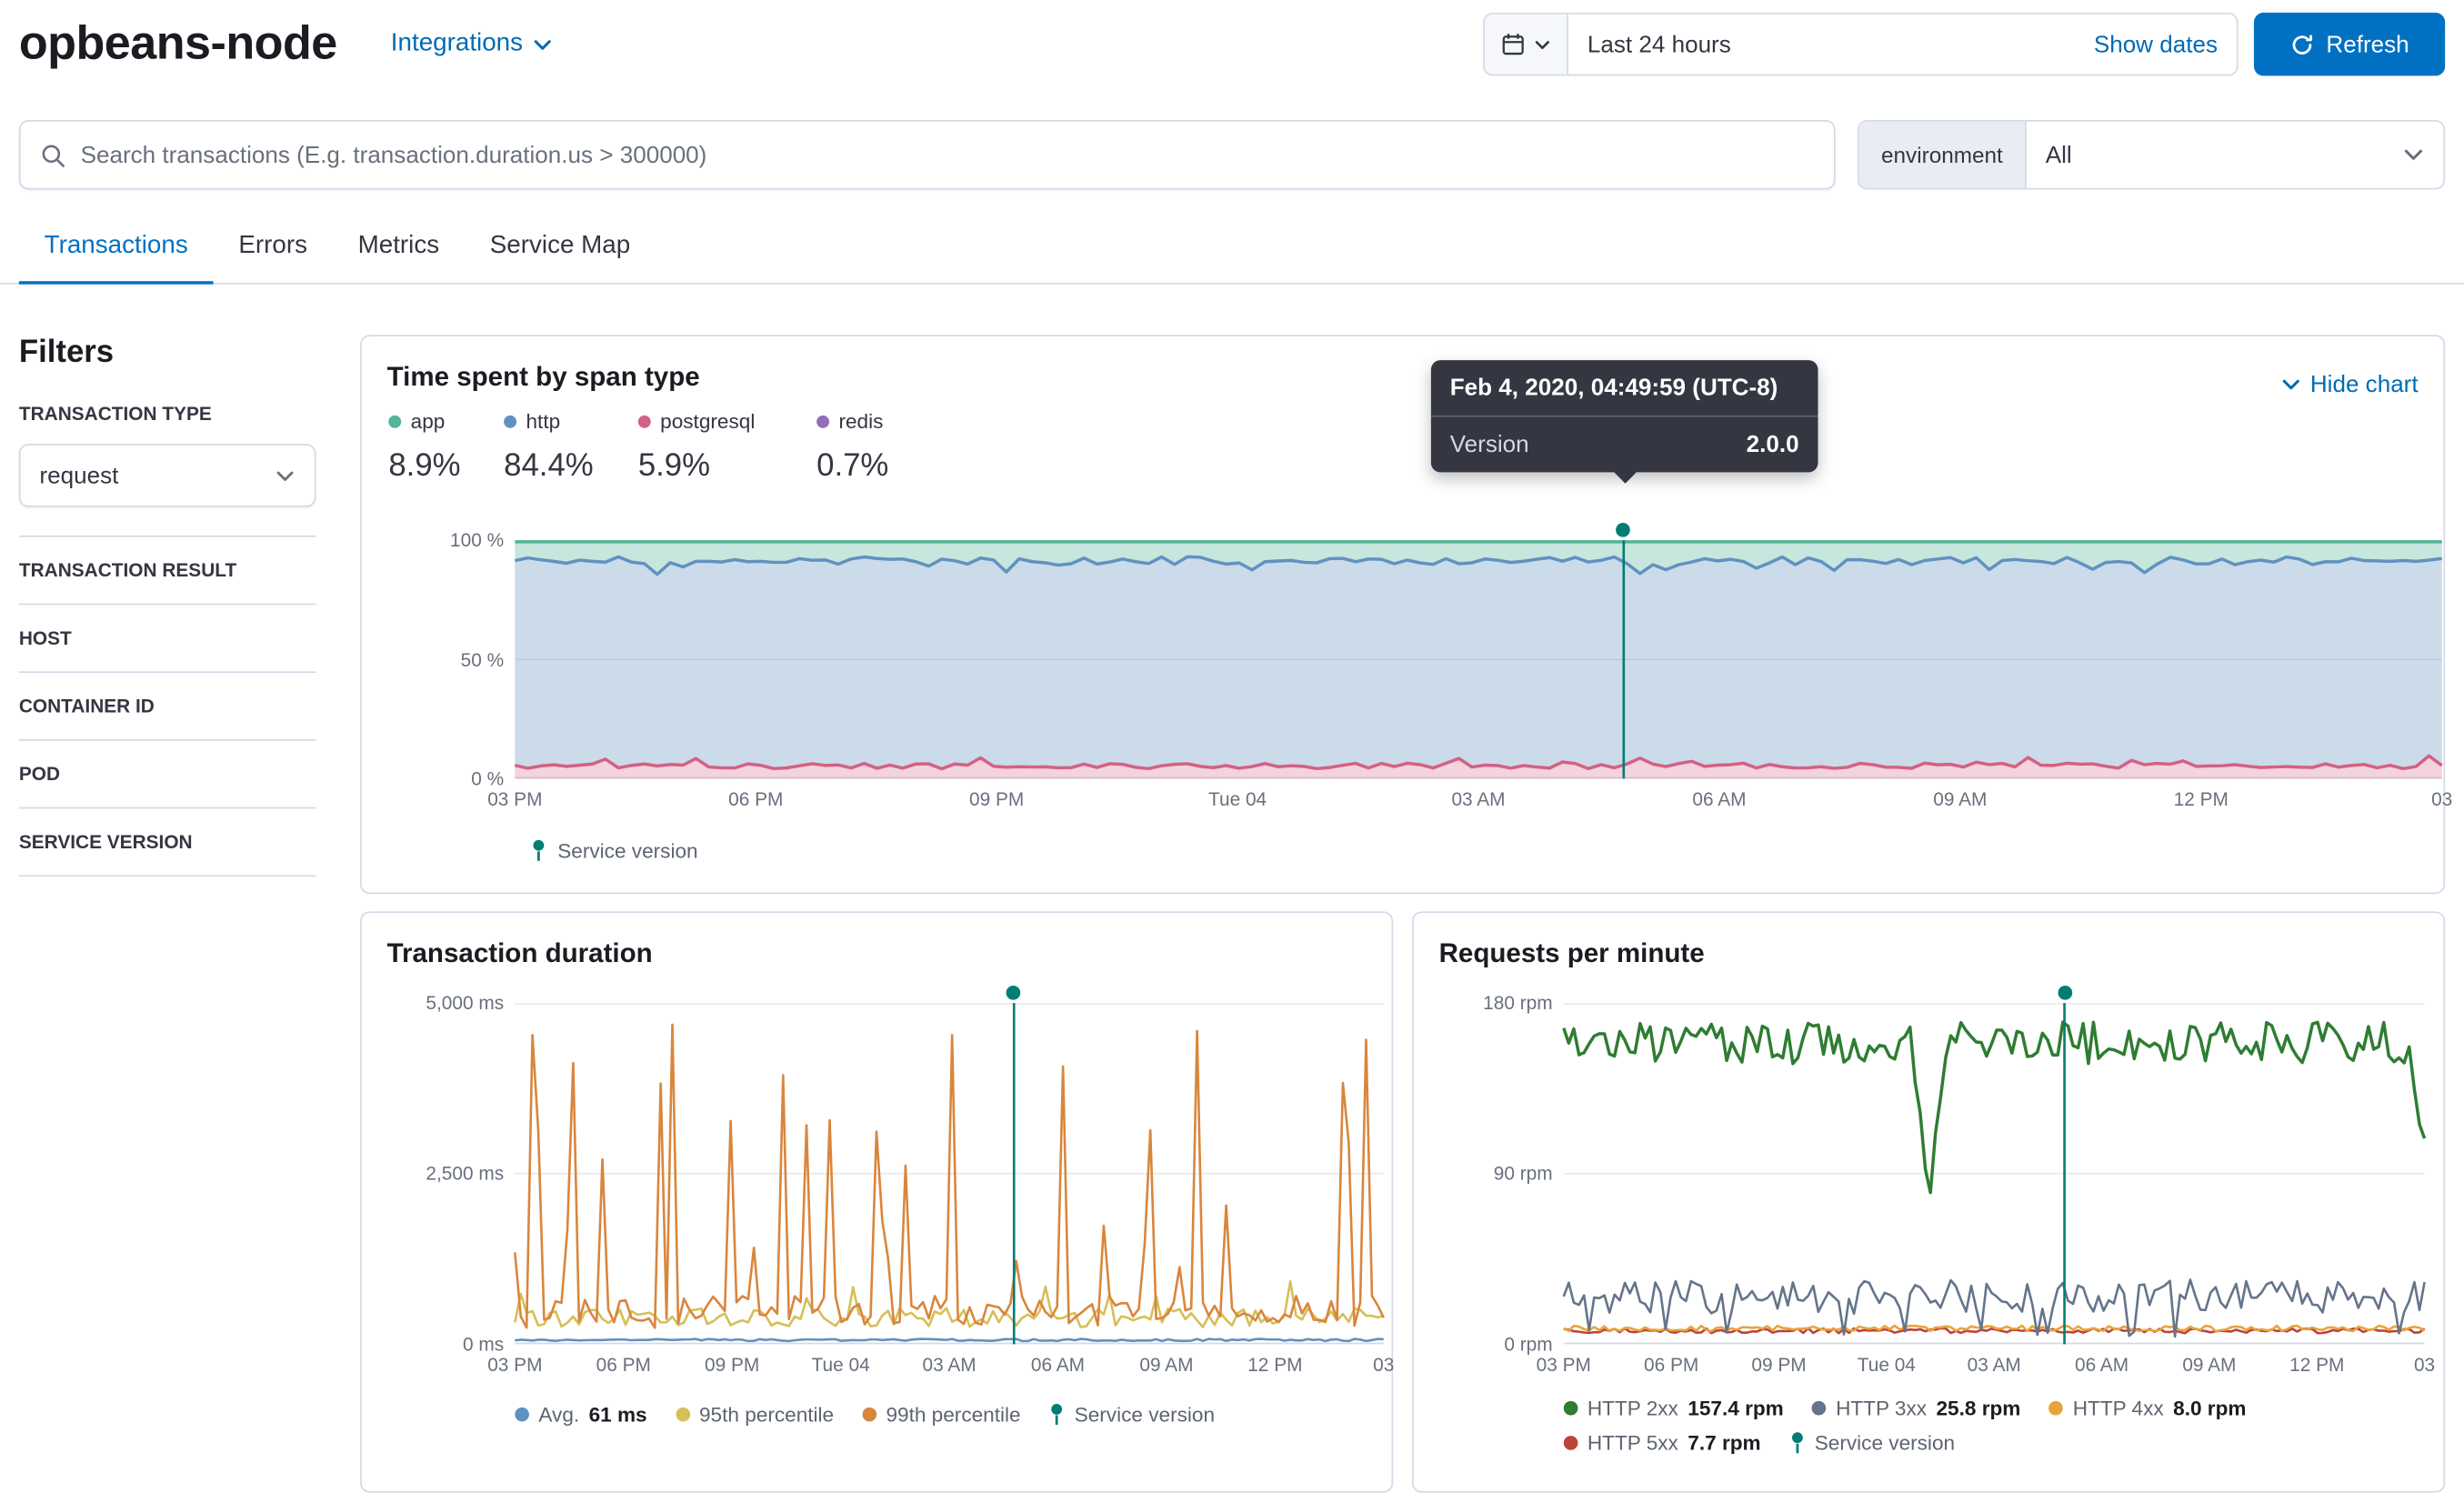 Image resolution: width=2464 pixels, height=1493 pixels. I want to click on environment-select: All, so click(2059, 155).